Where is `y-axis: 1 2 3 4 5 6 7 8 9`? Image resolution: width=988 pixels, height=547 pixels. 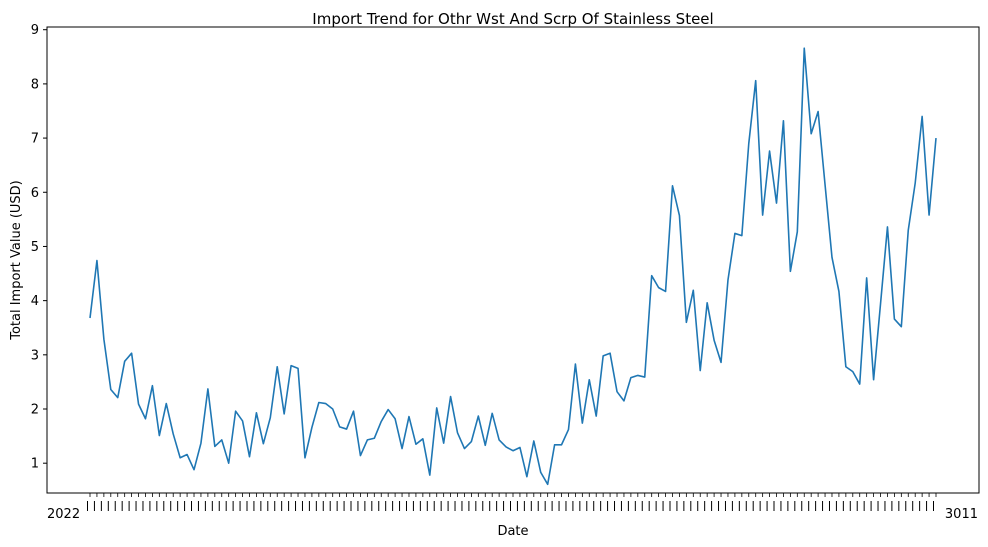 y-axis: 1 2 3 4 5 6 7 8 9 is located at coordinates (39, 247).